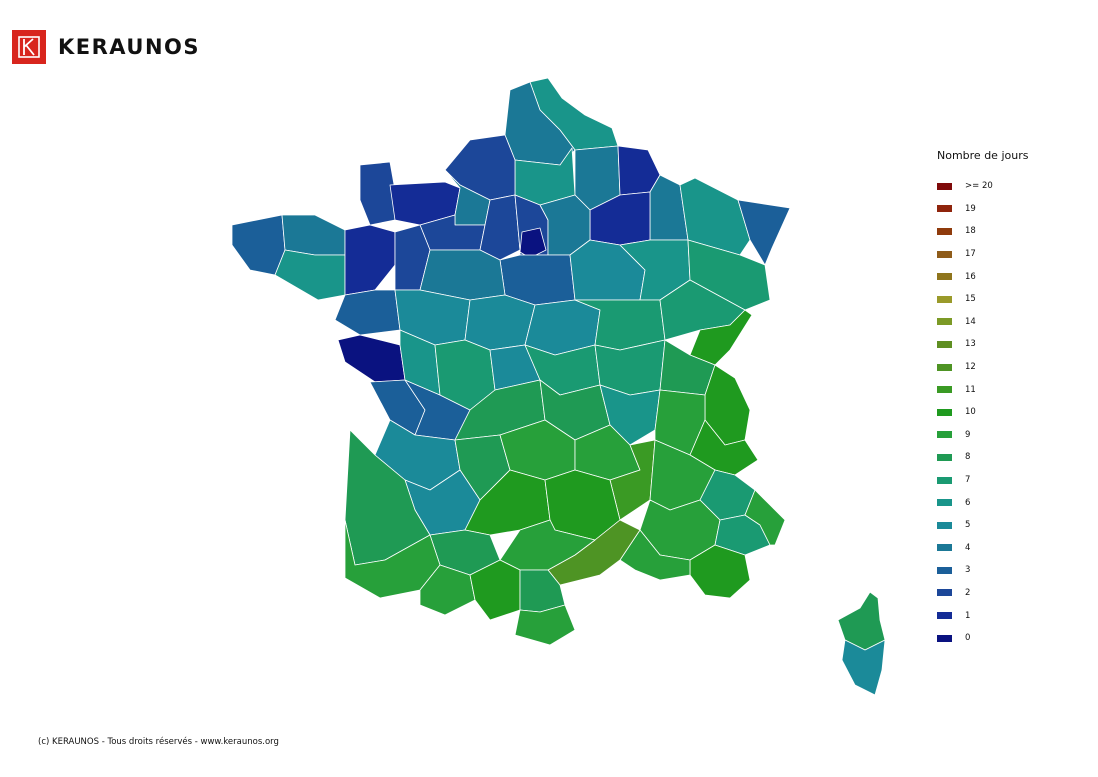  Describe the element at coordinates (970, 412) in the screenshot. I see `legend-label: 10` at that location.